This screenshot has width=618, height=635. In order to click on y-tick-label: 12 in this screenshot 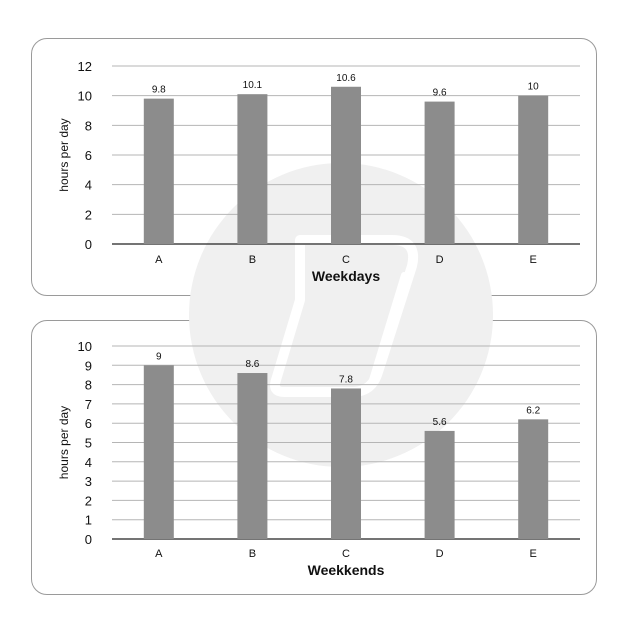, I will do `click(85, 66)`.